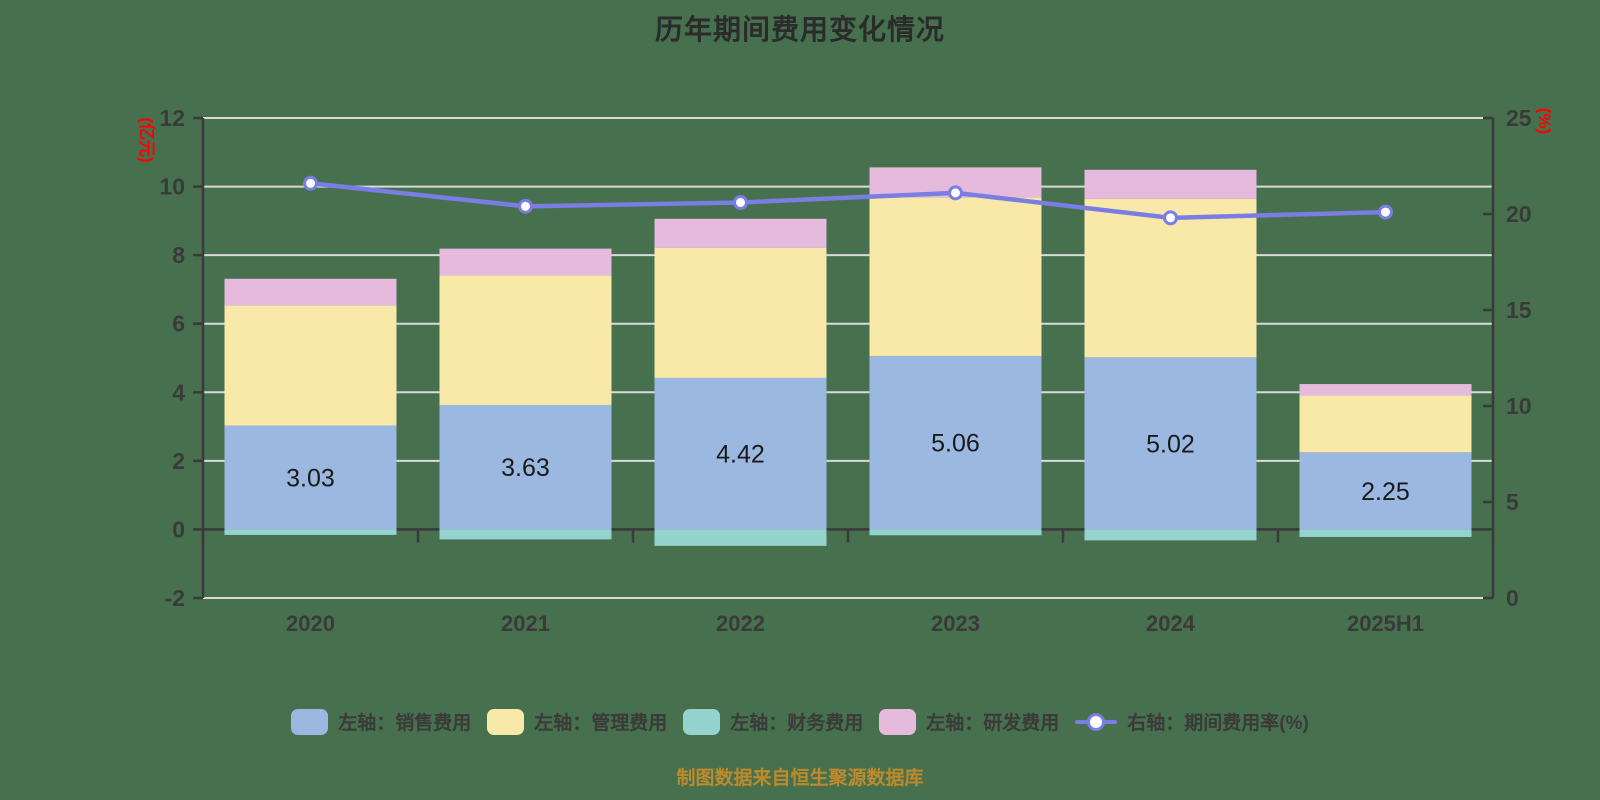  What do you see at coordinates (740, 233) in the screenshot?
I see `bar-rnd-2022` at bounding box center [740, 233].